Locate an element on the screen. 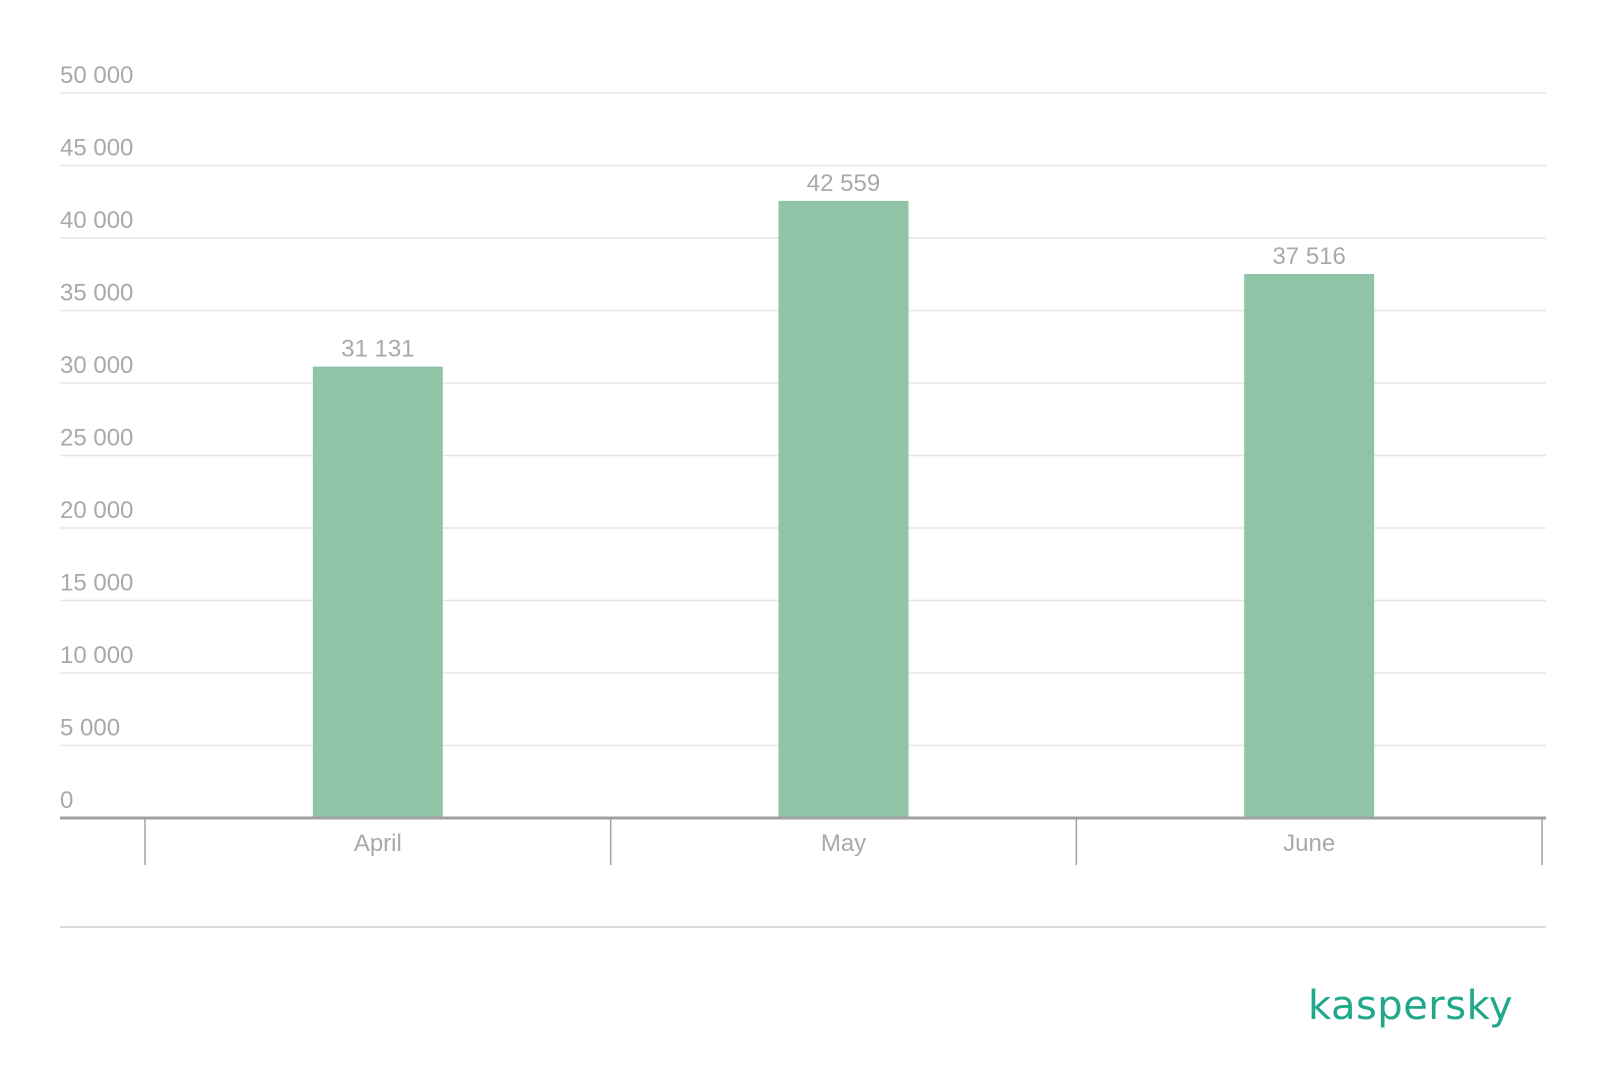 Image resolution: width=1600 pixels, height=1086 pixels. y-tick-label: 15 000 is located at coordinates (96, 583).